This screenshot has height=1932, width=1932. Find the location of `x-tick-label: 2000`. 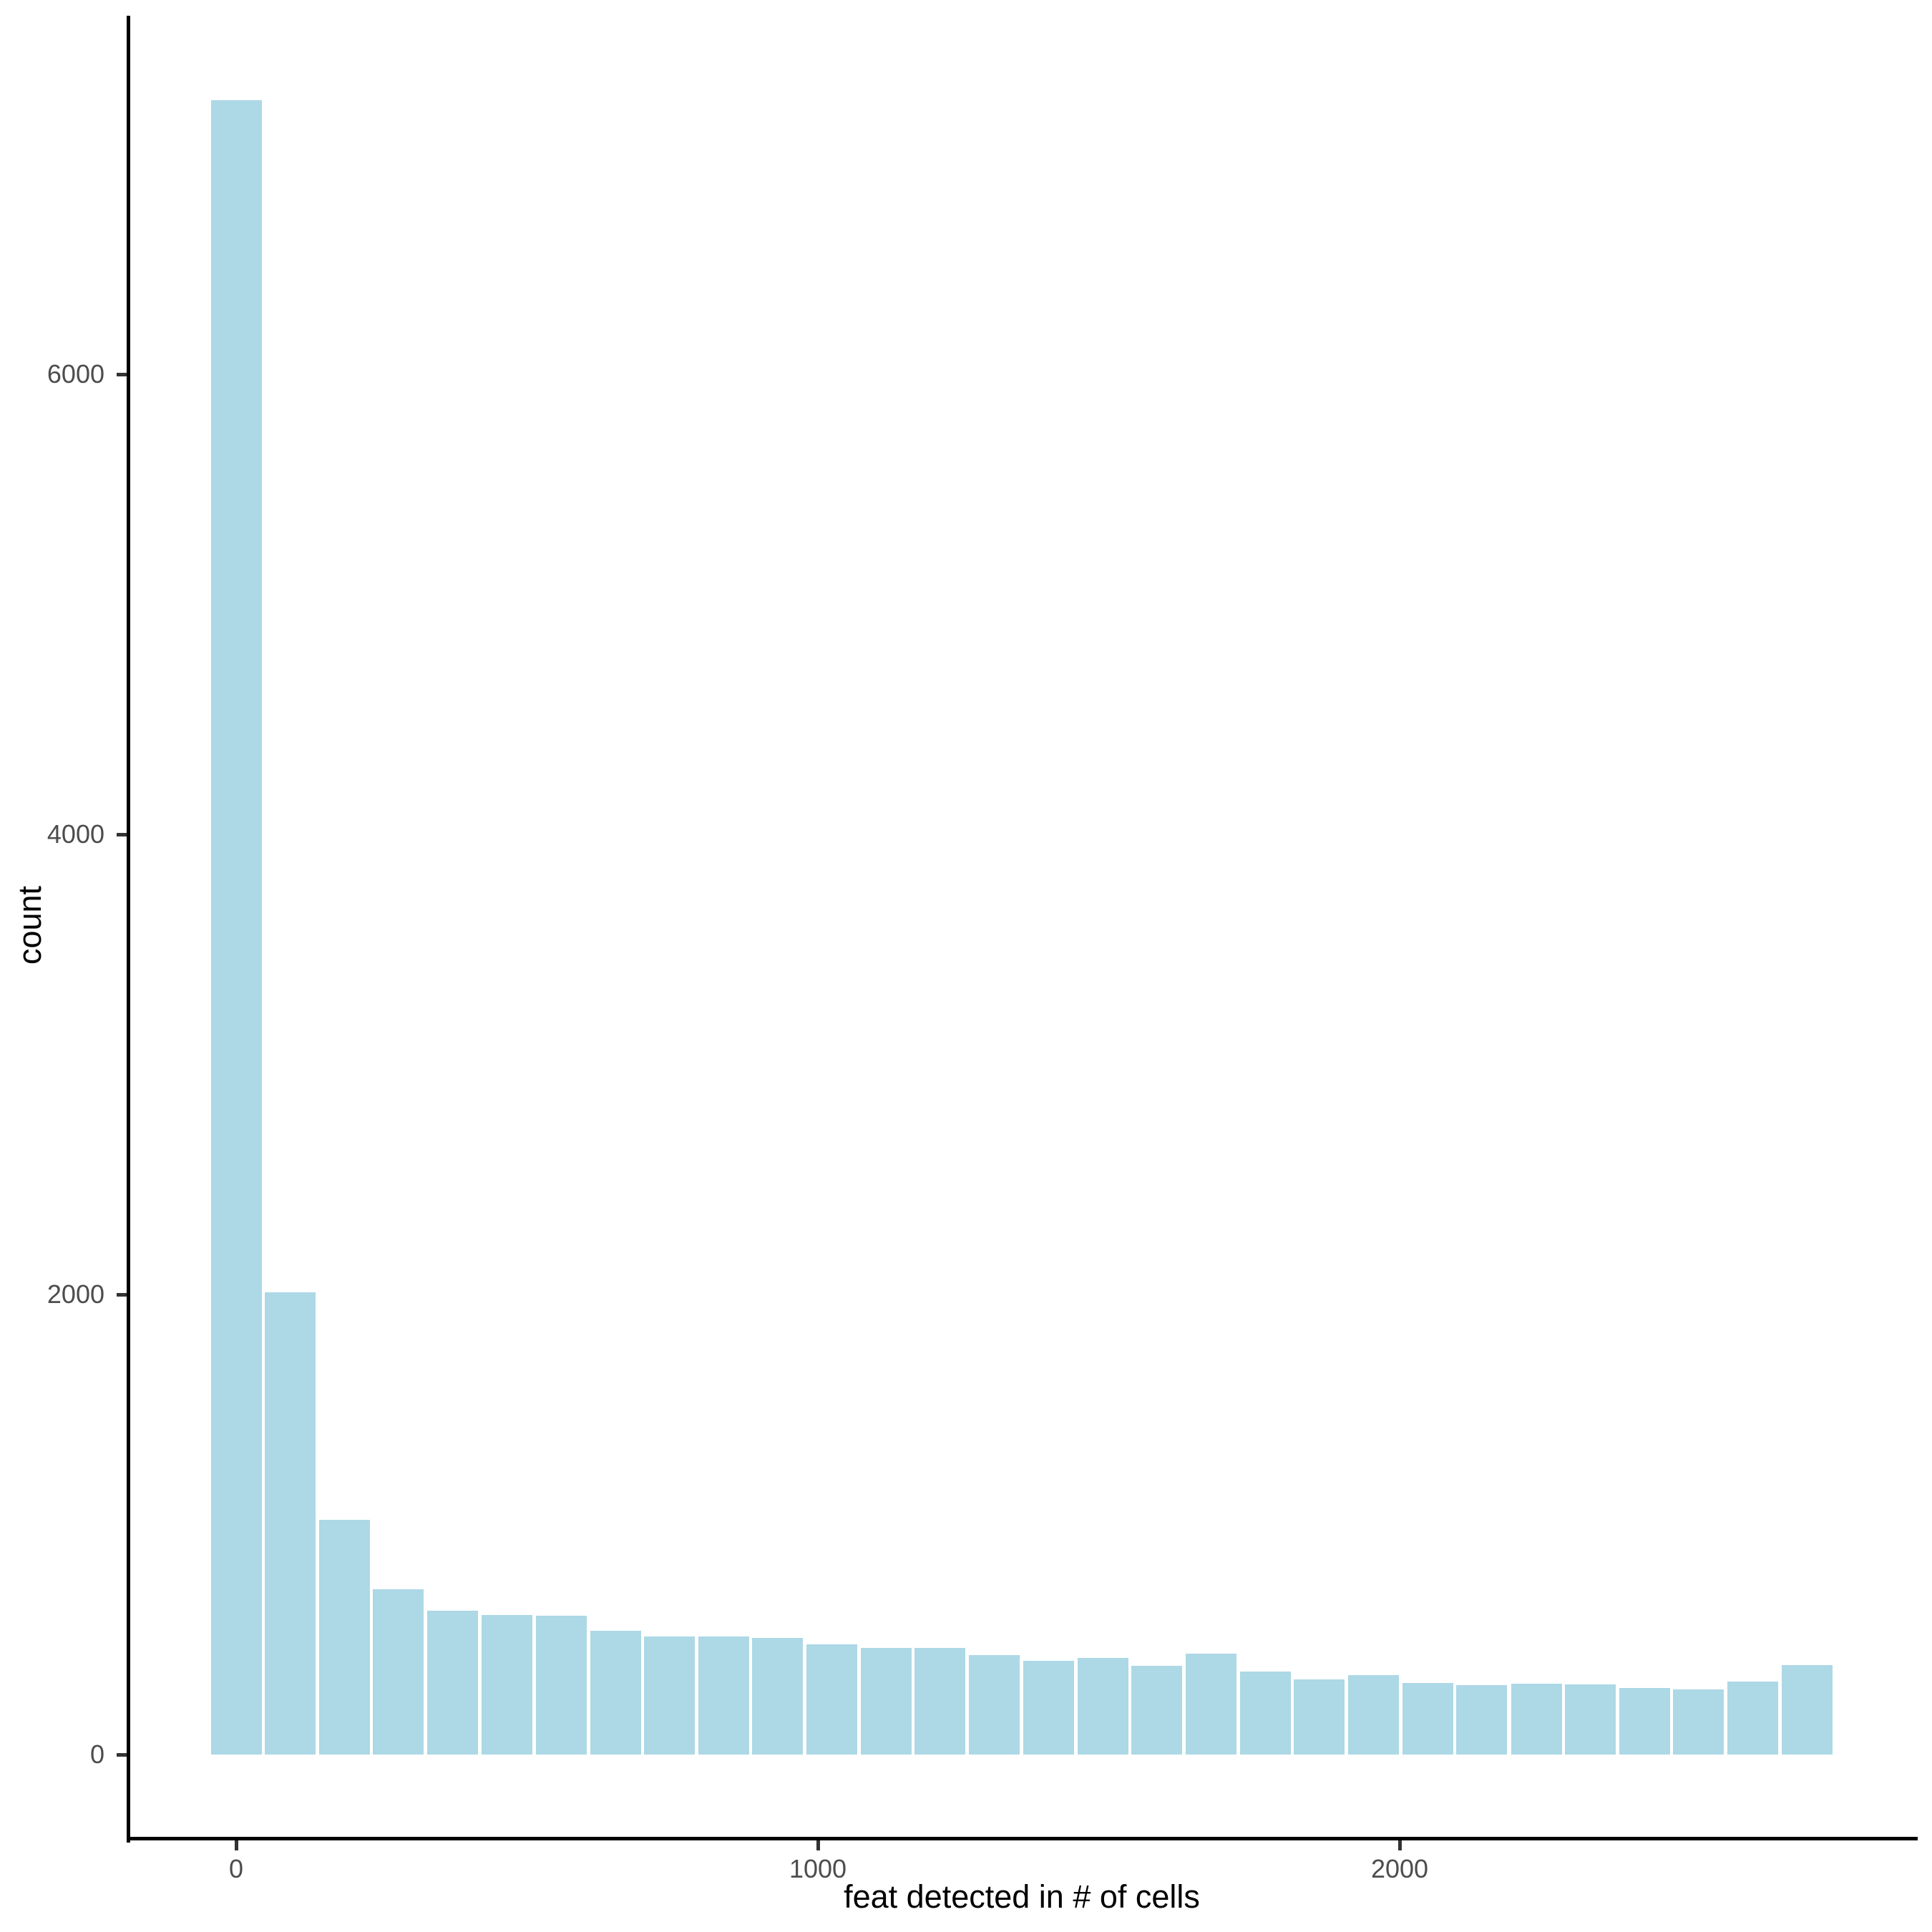

x-tick-label: 2000 is located at coordinates (1399, 1868).